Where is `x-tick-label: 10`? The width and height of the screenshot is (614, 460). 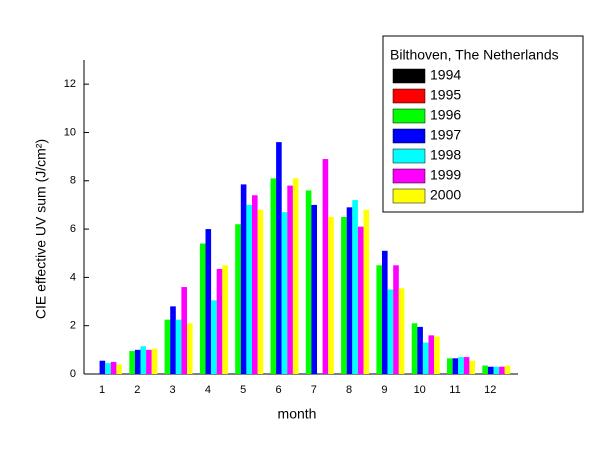
x-tick-label: 10 is located at coordinates (420, 390).